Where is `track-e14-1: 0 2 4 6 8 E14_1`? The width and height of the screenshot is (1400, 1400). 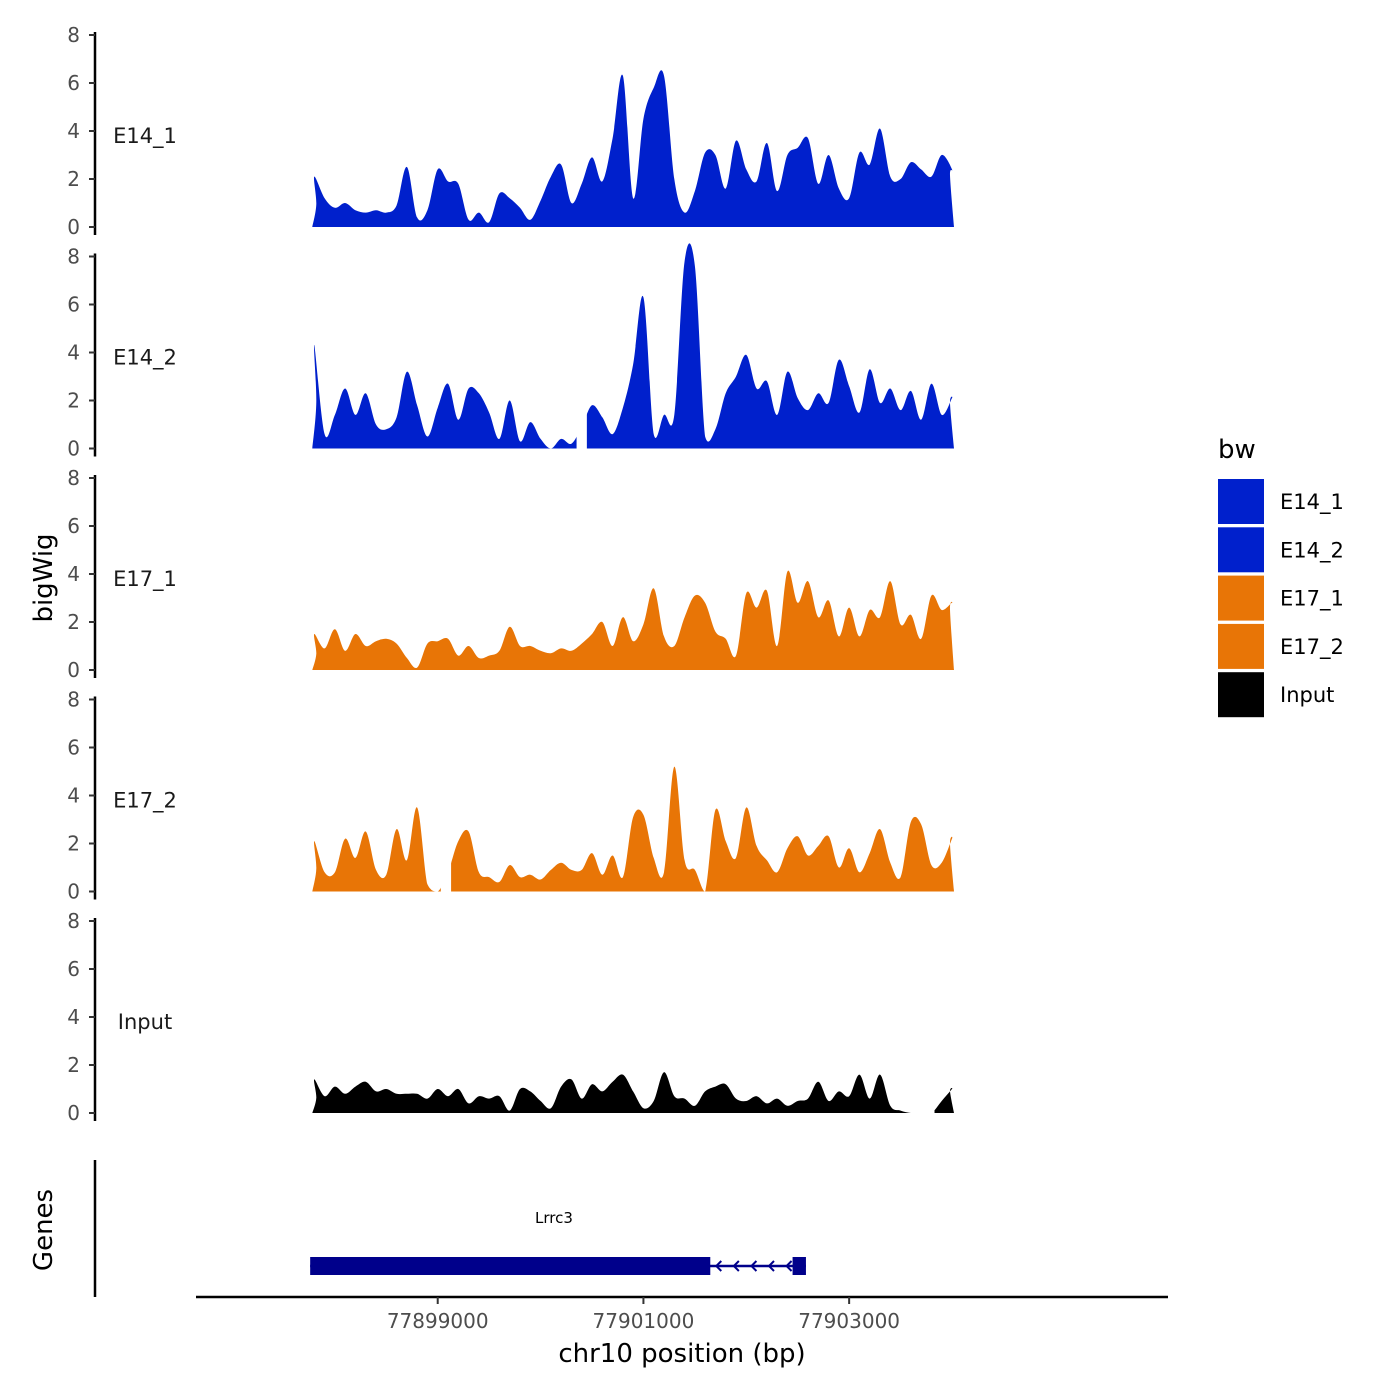
track-e14-1: 0 2 4 6 8 E14_1 is located at coordinates (510, 131).